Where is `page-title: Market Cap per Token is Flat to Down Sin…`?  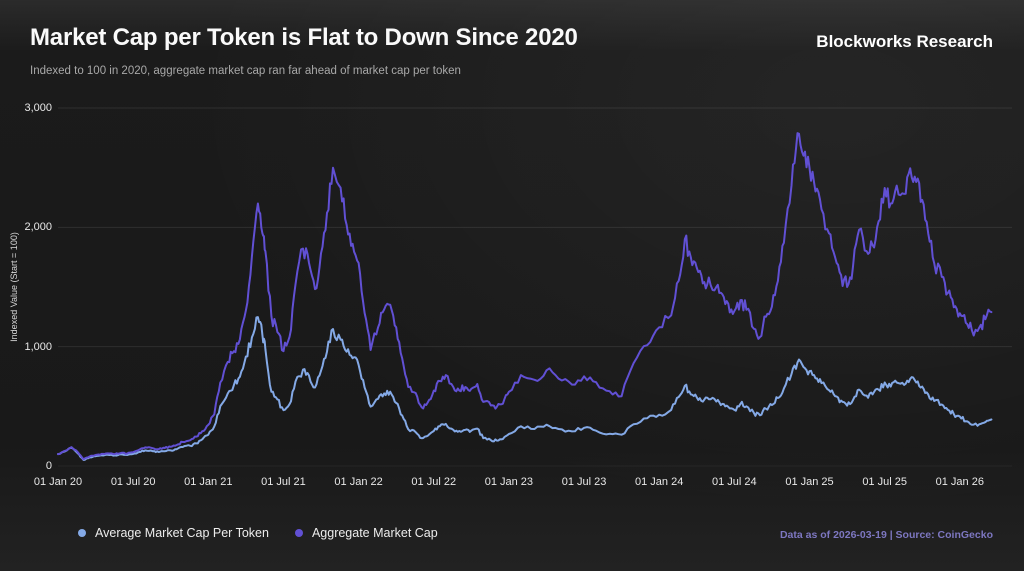 page-title: Market Cap per Token is Flat to Down Sin… is located at coordinates (304, 37).